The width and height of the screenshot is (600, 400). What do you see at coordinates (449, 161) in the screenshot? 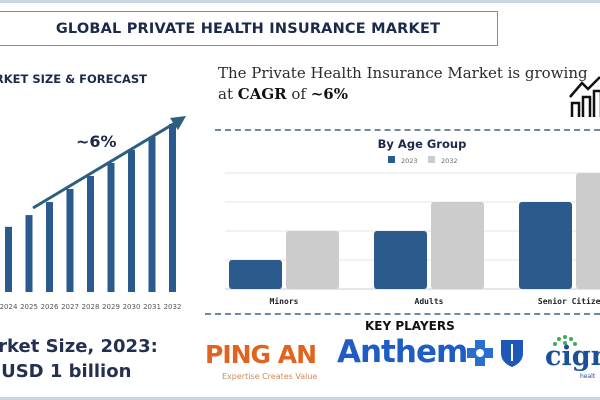
I see `legend-label: 2032` at bounding box center [449, 161].